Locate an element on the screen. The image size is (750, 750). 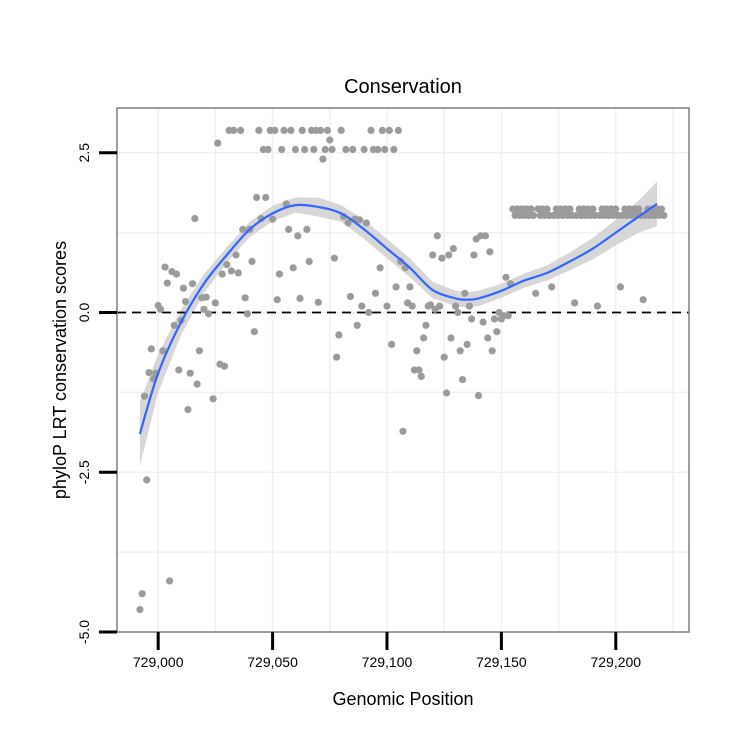
y-axis: -5.0 -2.5 0.0 2.5 is located at coordinates (96, 393).